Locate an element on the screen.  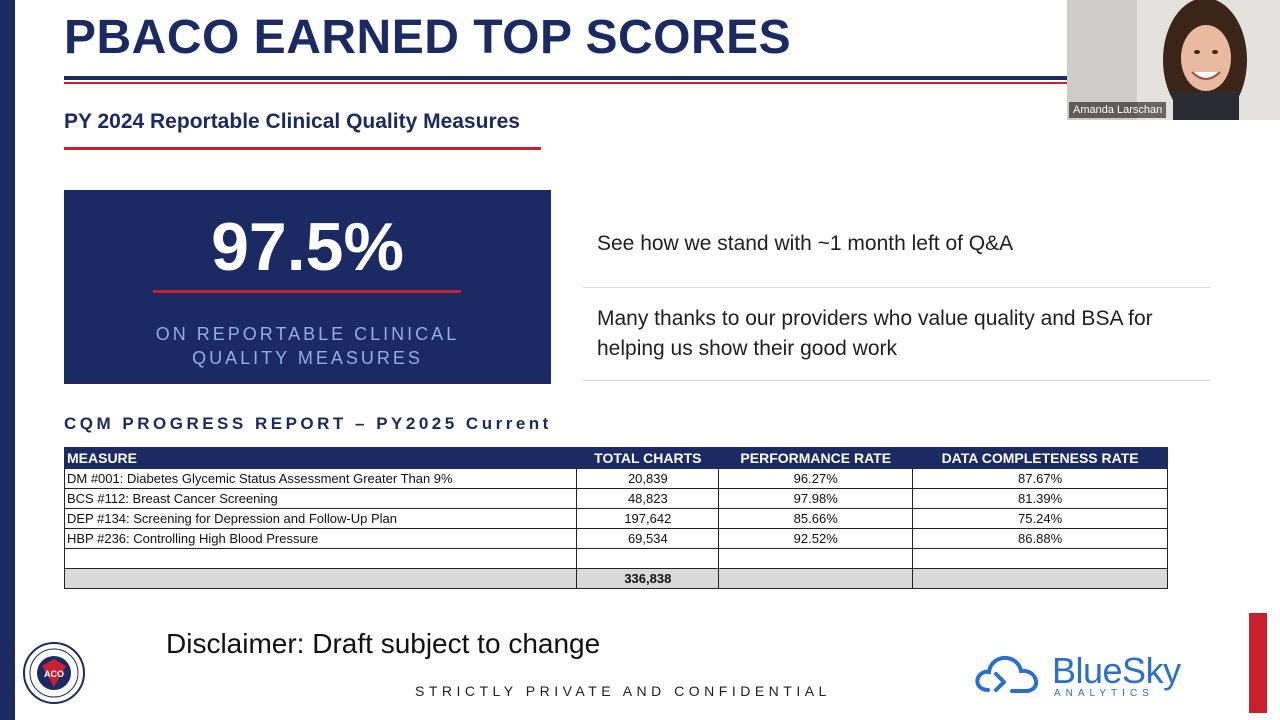
brand-name: BlueSky is located at coordinates (1116, 670).